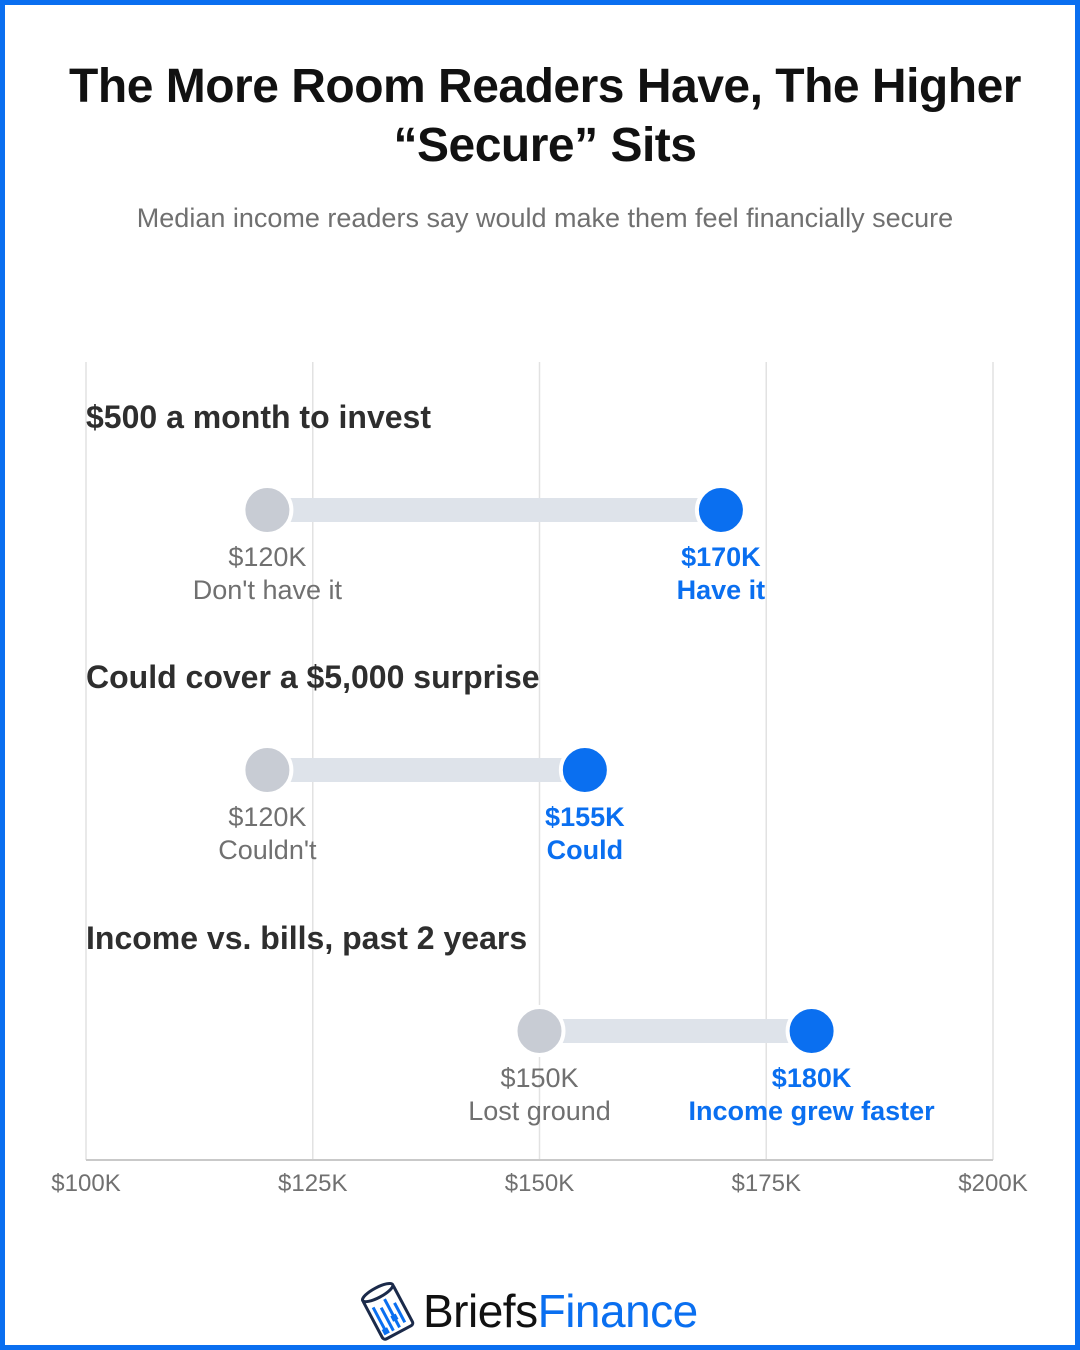  Describe the element at coordinates (313, 677) in the screenshot. I see `group-heading: Could cover a $5,000 surprise` at that location.